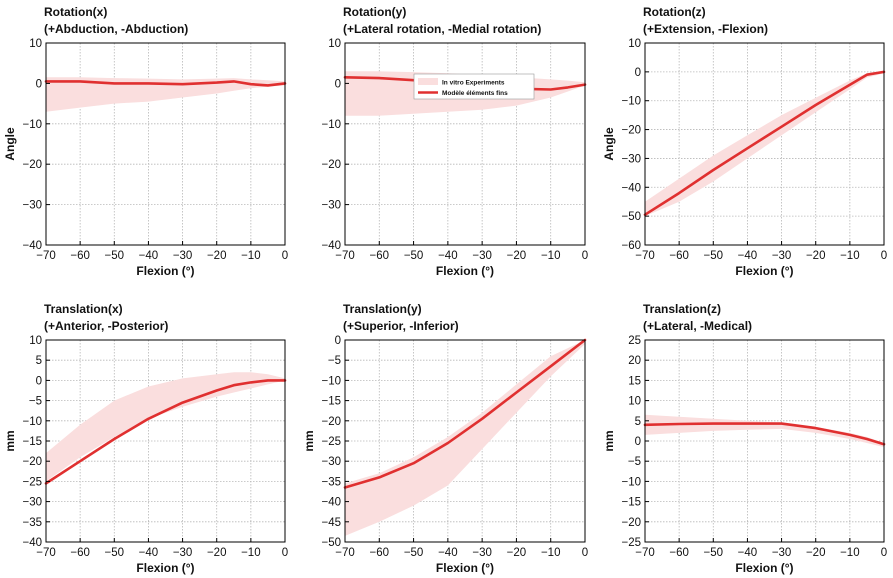 This screenshot has height=578, width=893. What do you see at coordinates (116, 29) in the screenshot?
I see `panel-subtitle: (+Abduction, -Abduction)` at bounding box center [116, 29].